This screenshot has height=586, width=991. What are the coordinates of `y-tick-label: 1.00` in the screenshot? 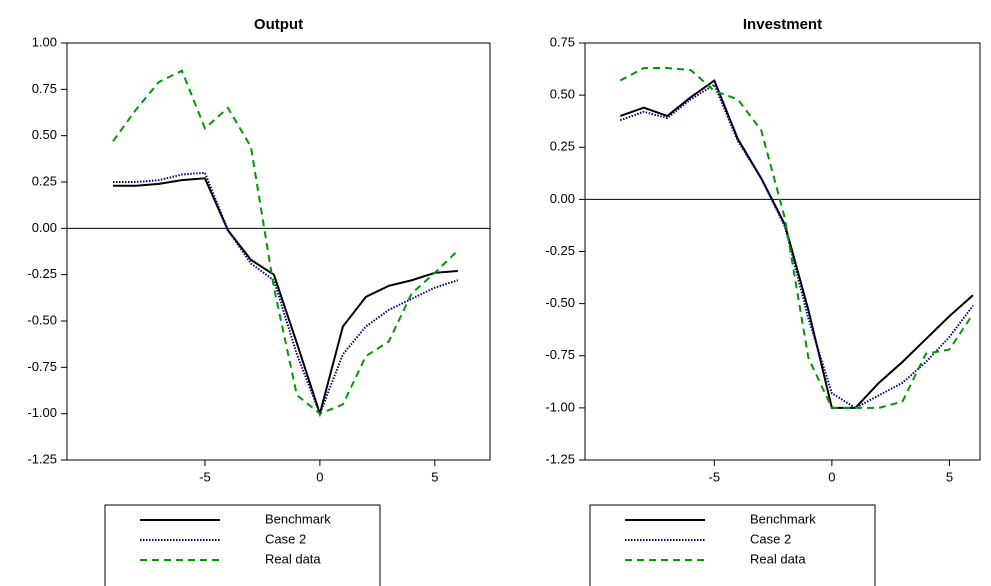 It's located at (44, 41).